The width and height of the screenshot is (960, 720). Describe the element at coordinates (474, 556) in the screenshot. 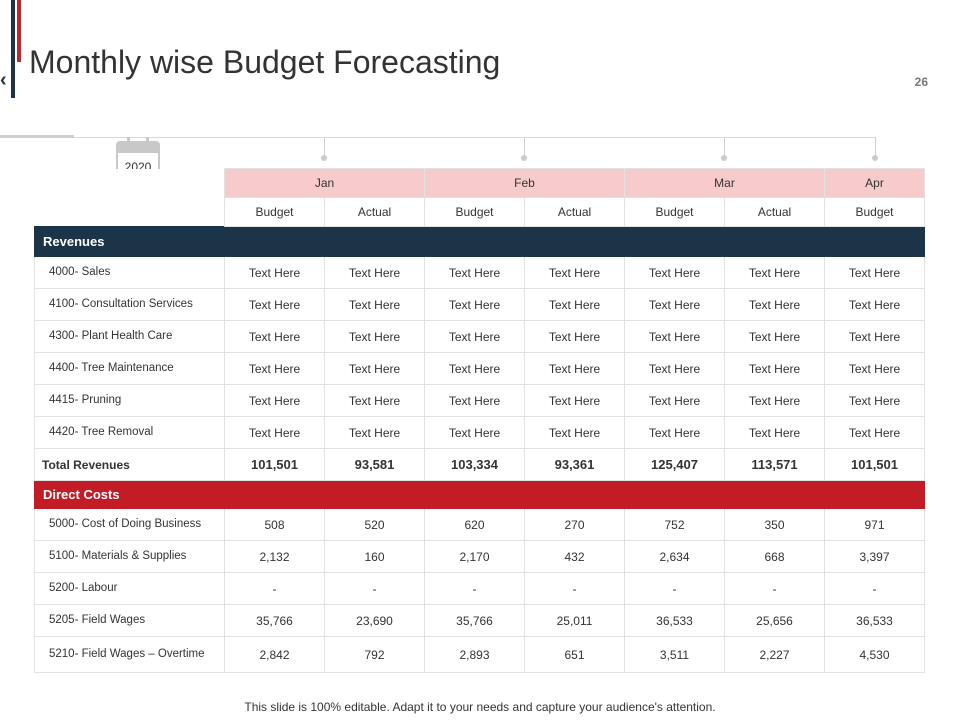

I see `table-cell: 2,170` at that location.